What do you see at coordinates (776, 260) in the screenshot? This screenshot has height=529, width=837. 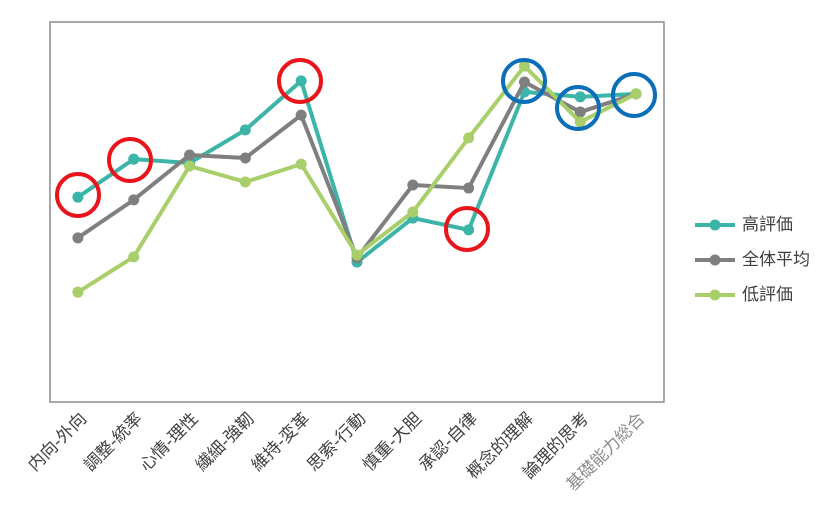 I see `legend-label: 全体平均` at bounding box center [776, 260].